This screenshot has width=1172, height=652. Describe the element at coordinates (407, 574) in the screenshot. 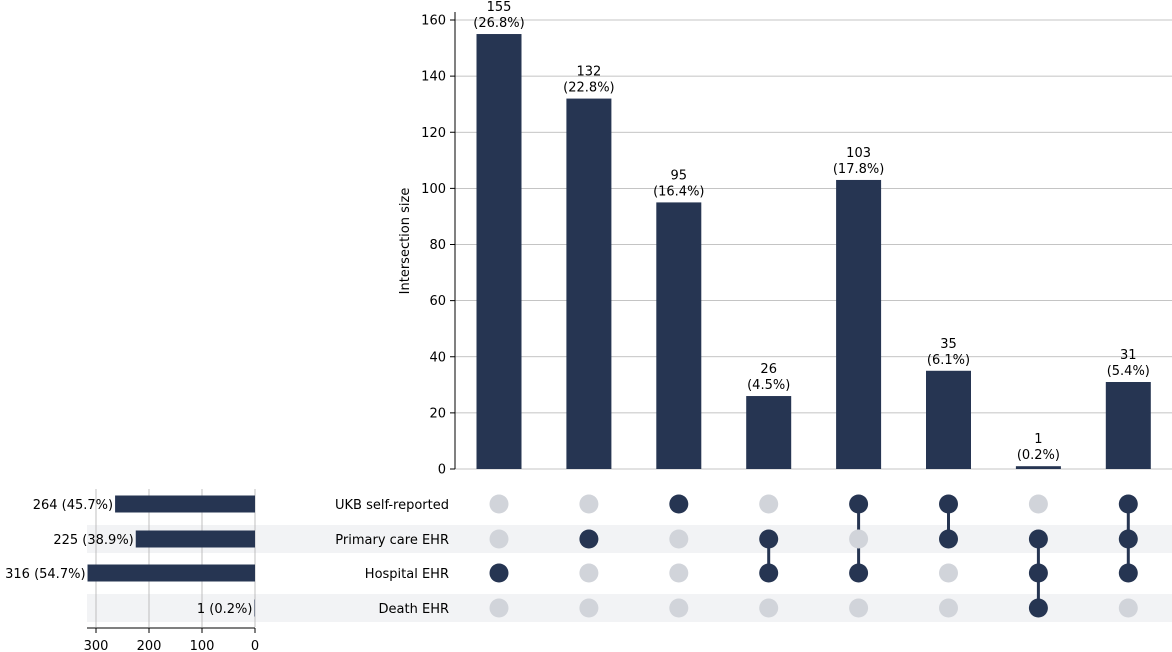

I see `set-name: Hospital EHR` at that location.